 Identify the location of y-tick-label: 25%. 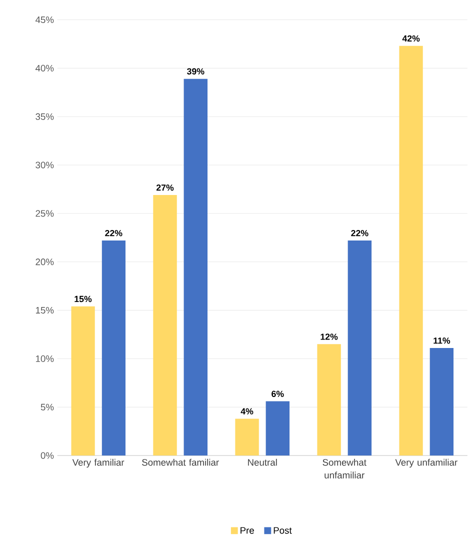
(45, 213).